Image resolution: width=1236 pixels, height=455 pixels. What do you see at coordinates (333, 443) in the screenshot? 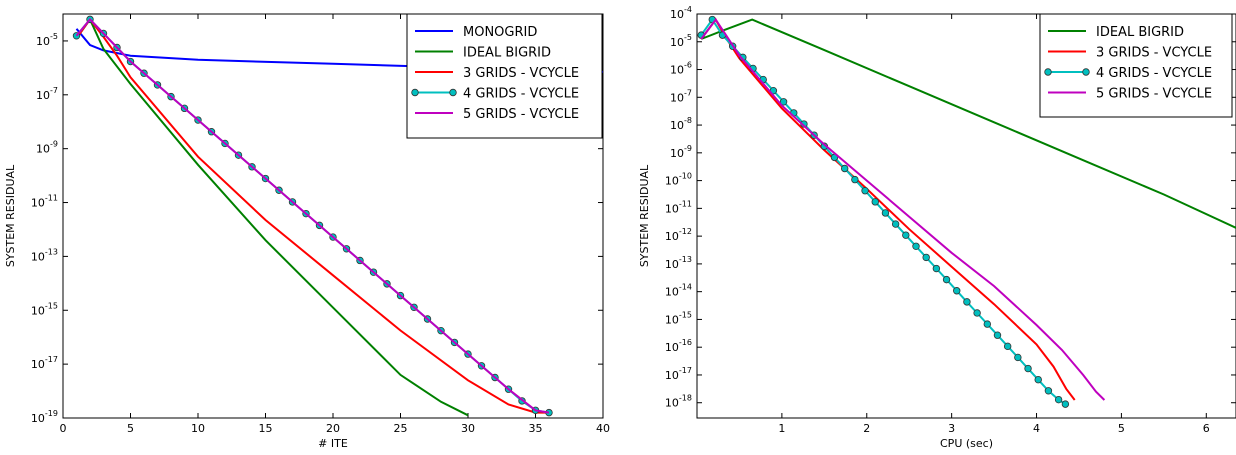
I see `x-axis-label: # ITE` at bounding box center [333, 443].